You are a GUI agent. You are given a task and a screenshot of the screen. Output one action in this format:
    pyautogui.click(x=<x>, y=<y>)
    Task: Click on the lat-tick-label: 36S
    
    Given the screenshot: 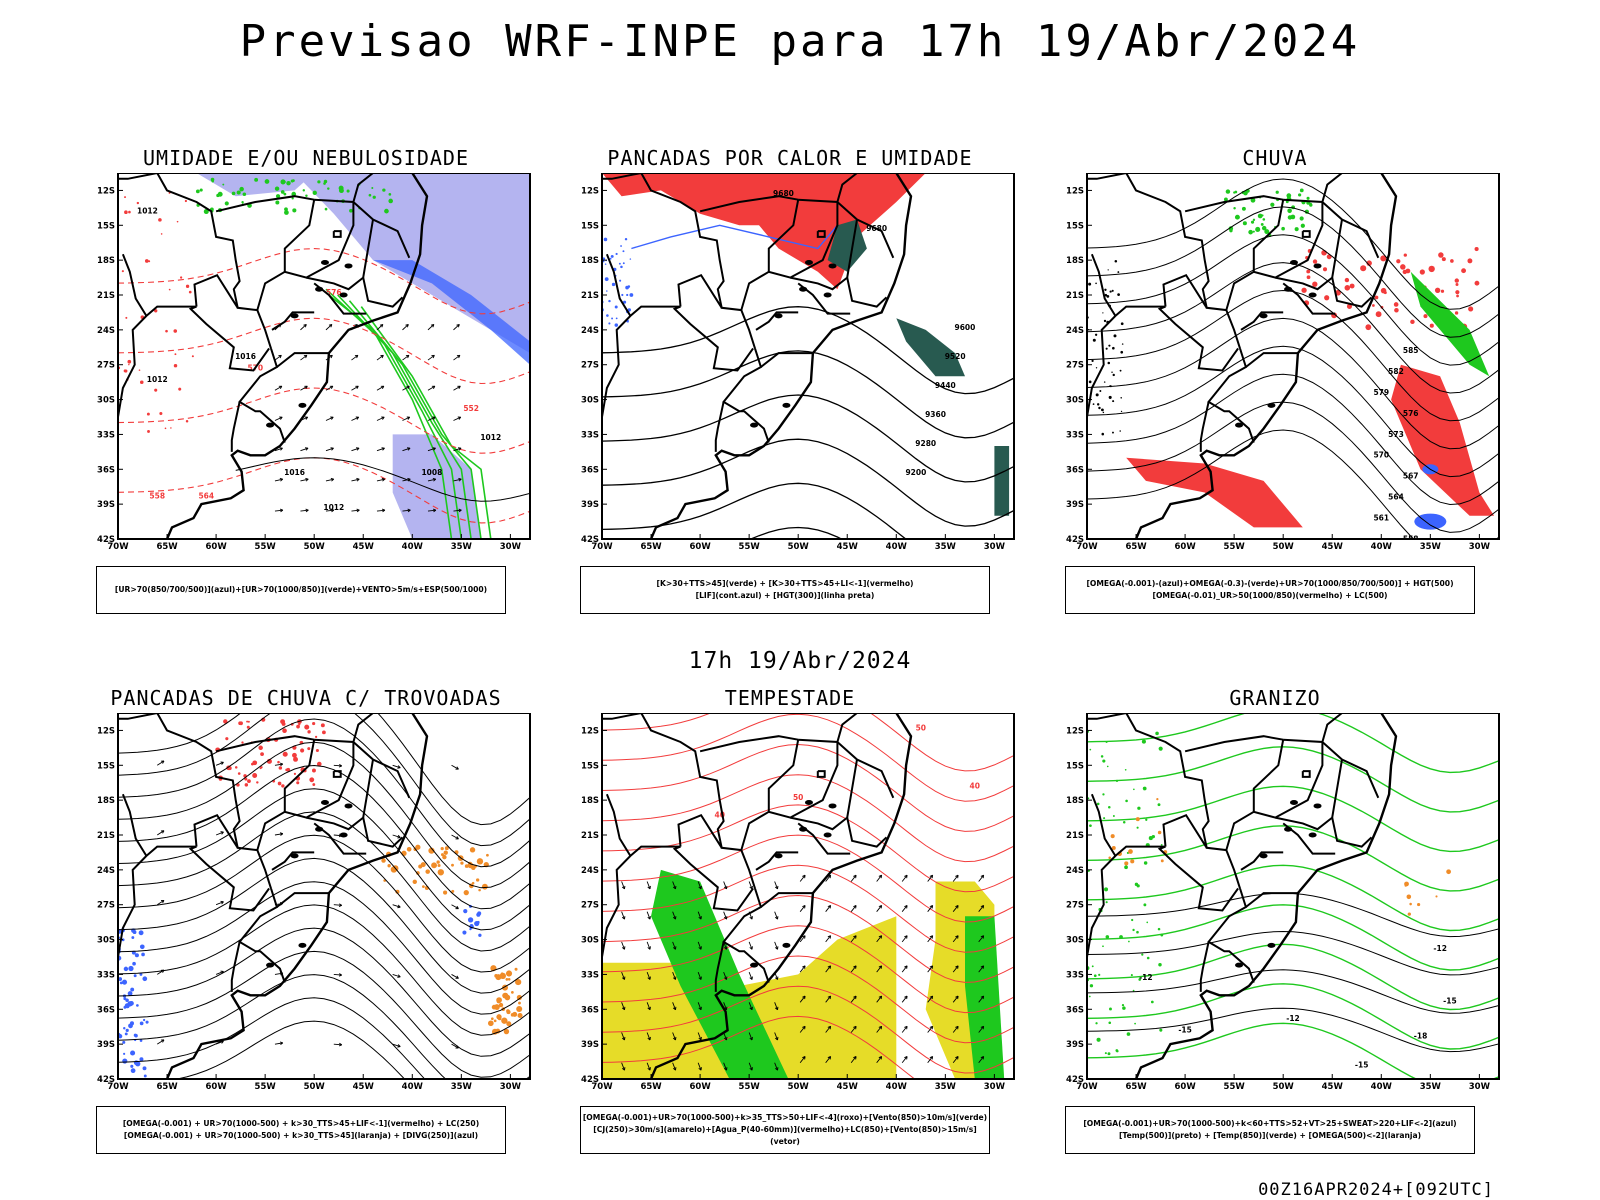 What is the action you would take?
    pyautogui.click(x=1075, y=470)
    